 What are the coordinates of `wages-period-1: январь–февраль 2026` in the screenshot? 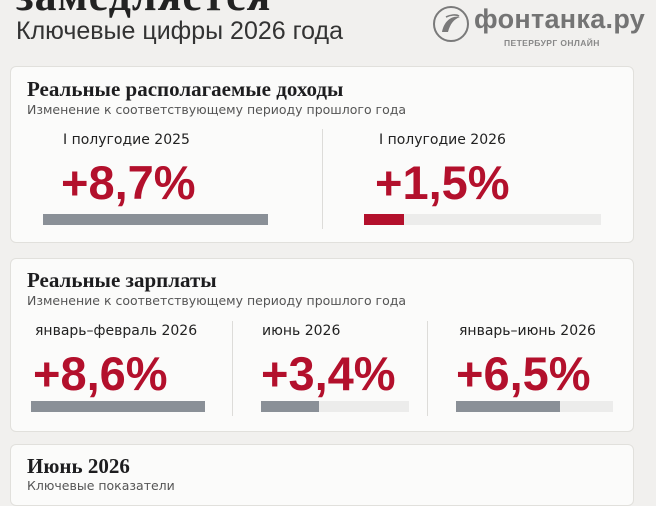 It's located at (116, 331).